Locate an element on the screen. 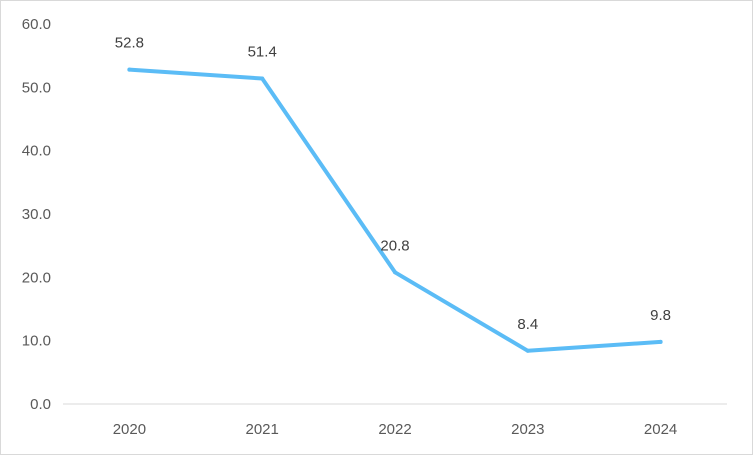 The width and height of the screenshot is (753, 455). x-tick-label: 2020 is located at coordinates (129, 429).